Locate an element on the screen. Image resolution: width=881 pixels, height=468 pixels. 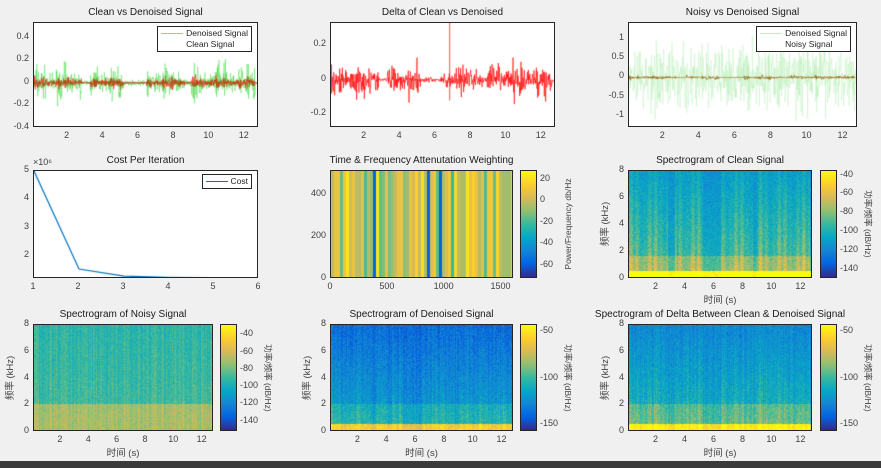
x-tick-label: 3 is located at coordinates (123, 286).